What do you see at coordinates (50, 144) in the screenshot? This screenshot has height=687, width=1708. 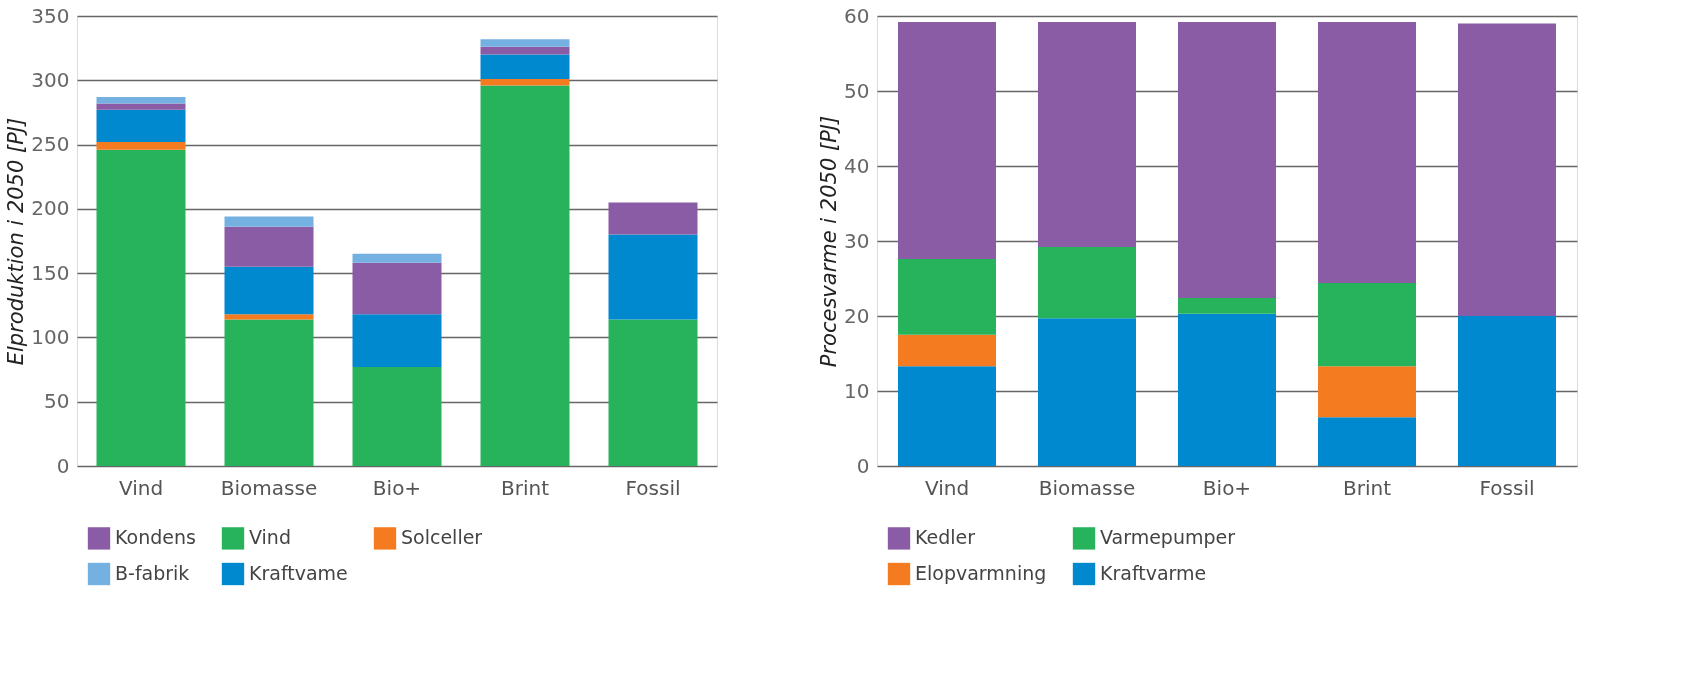 I see `y-tick-label: 250` at bounding box center [50, 144].